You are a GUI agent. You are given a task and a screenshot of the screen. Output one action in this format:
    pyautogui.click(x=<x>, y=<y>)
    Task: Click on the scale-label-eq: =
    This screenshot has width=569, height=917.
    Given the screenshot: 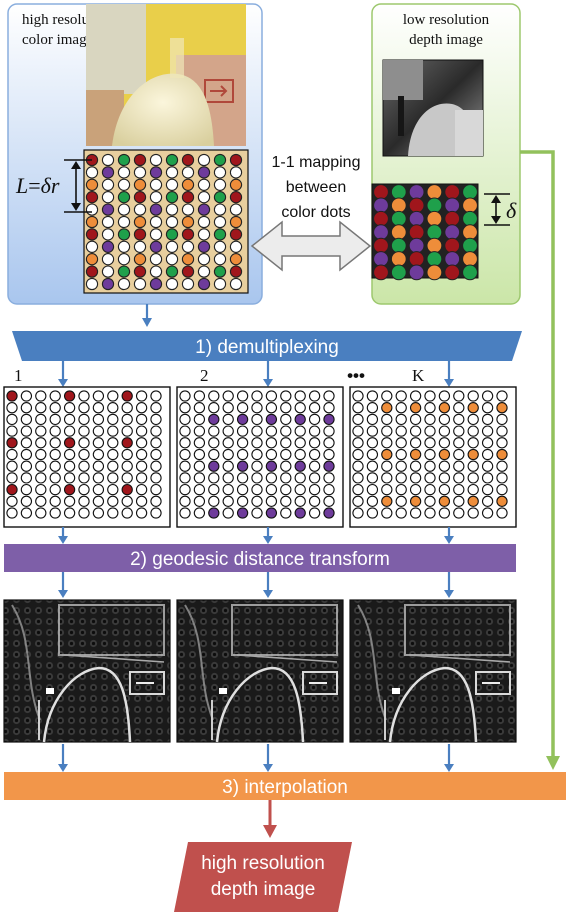 What is the action you would take?
    pyautogui.click(x=34, y=185)
    